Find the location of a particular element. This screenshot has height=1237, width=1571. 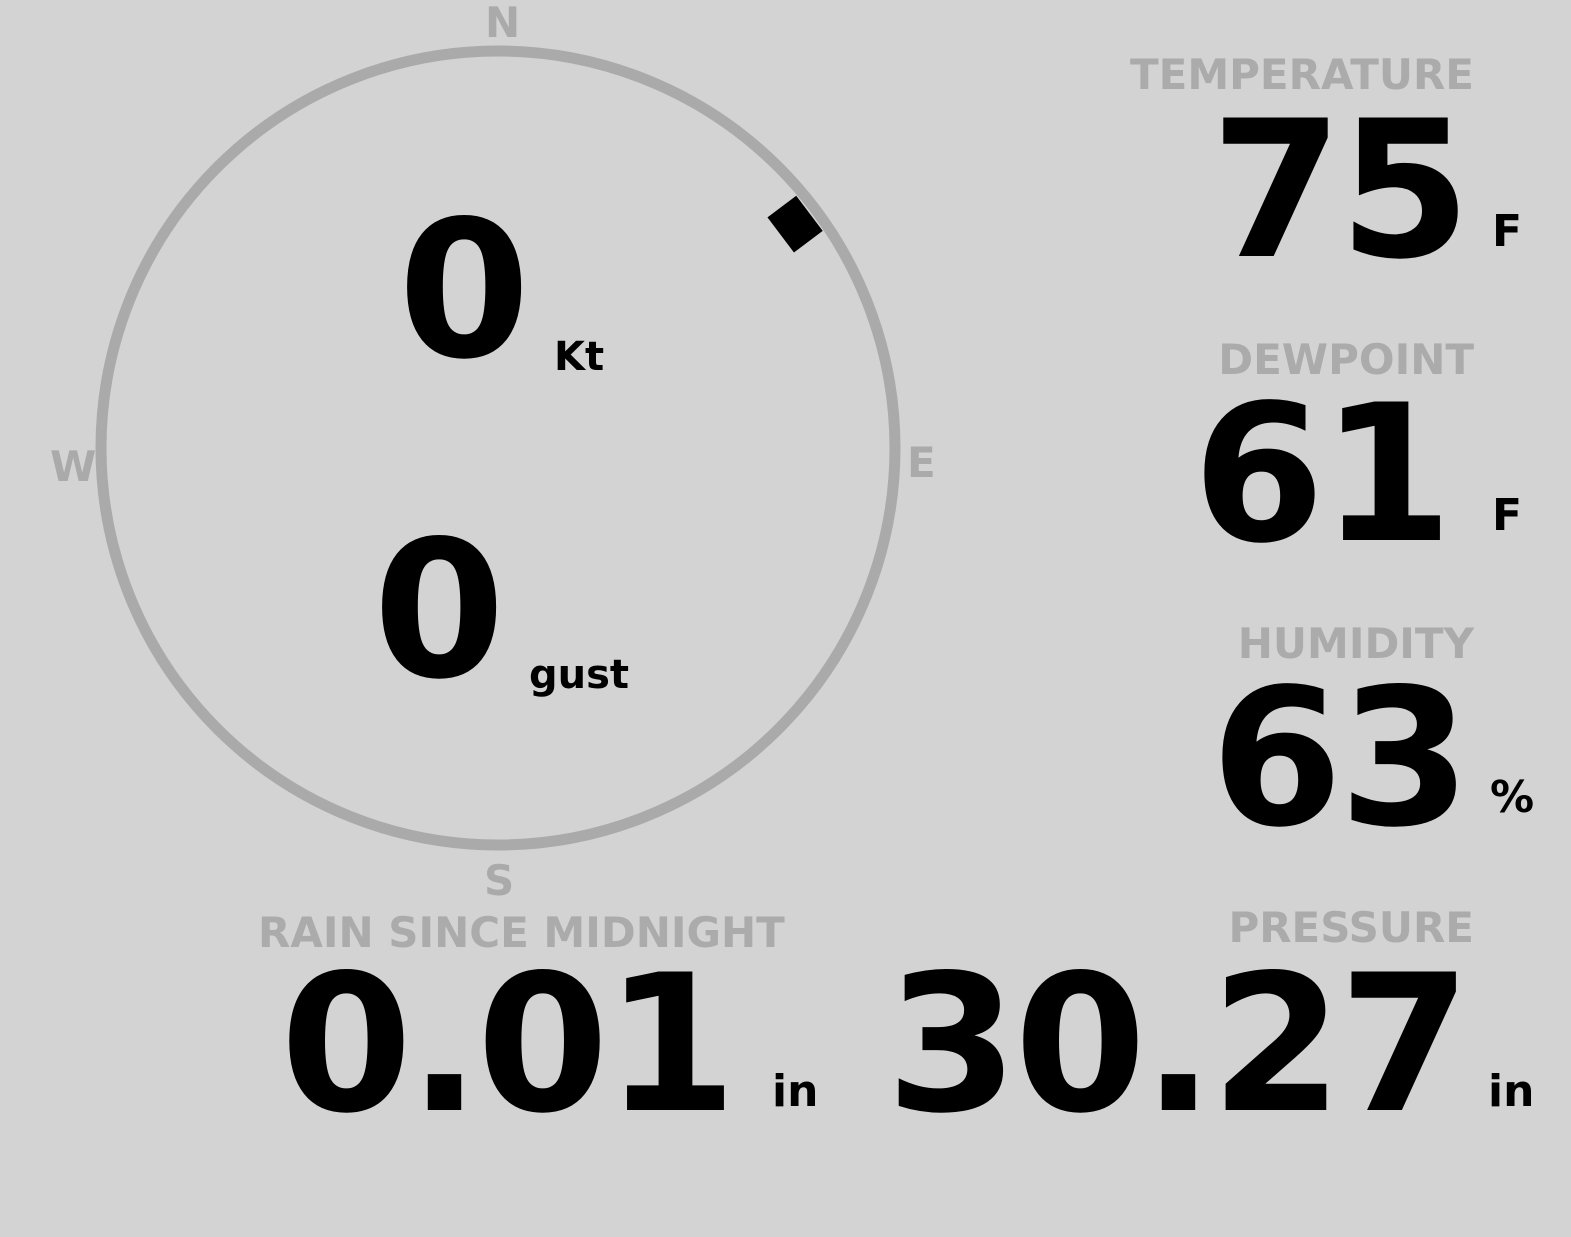

dewpoint-value: 61 is located at coordinates (1322, 474).